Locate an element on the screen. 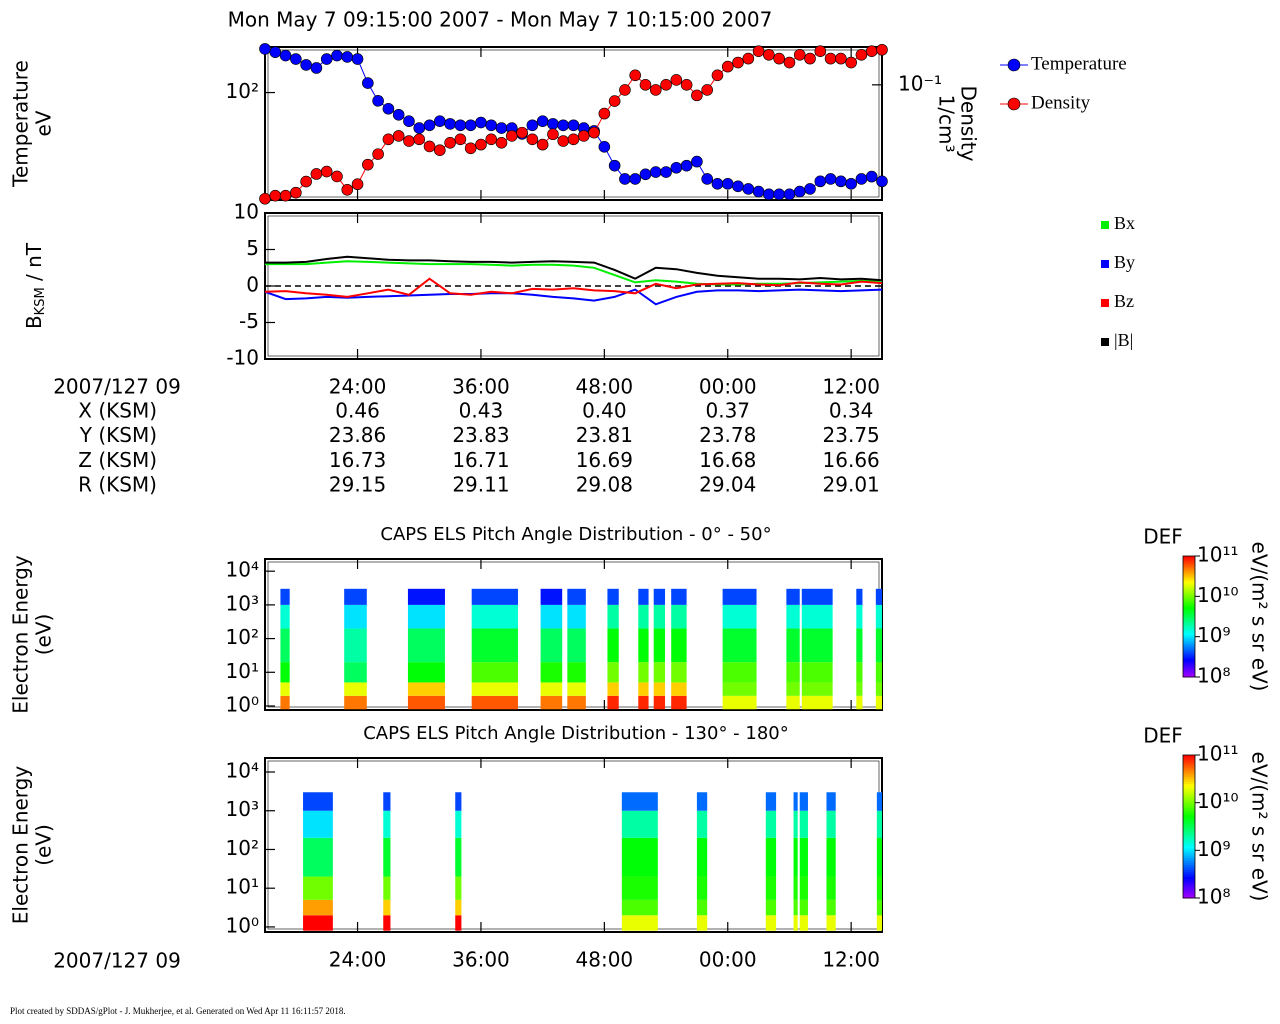  y-tick-label: 10⁰ is located at coordinates (242, 925).